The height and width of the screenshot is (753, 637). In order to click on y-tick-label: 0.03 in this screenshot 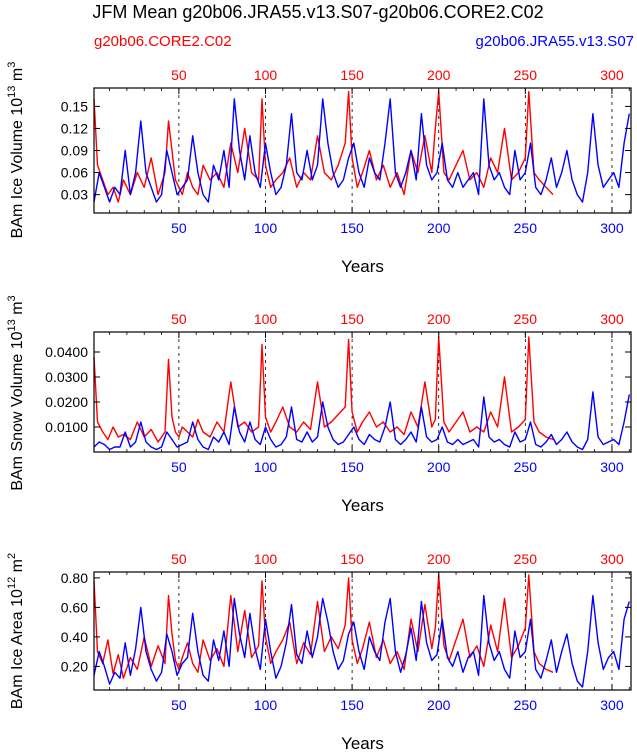, I will do `click(74, 195)`.